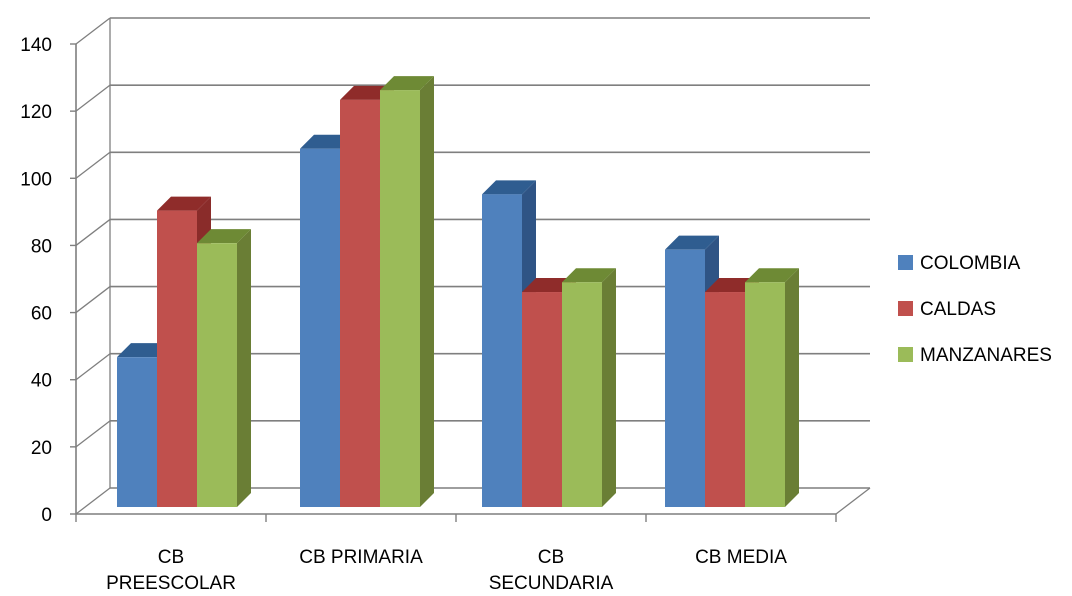  What do you see at coordinates (551, 583) in the screenshot?
I see `x-category-label: SECUNDARIA` at bounding box center [551, 583].